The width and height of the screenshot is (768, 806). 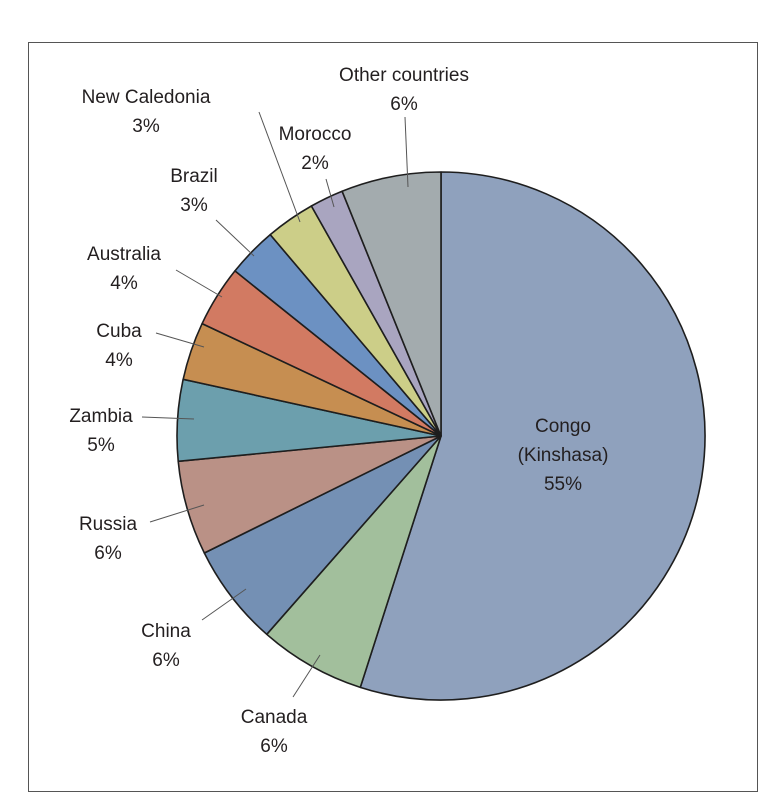 I want to click on label-newcal-pct: 3%, so click(x=146, y=126).